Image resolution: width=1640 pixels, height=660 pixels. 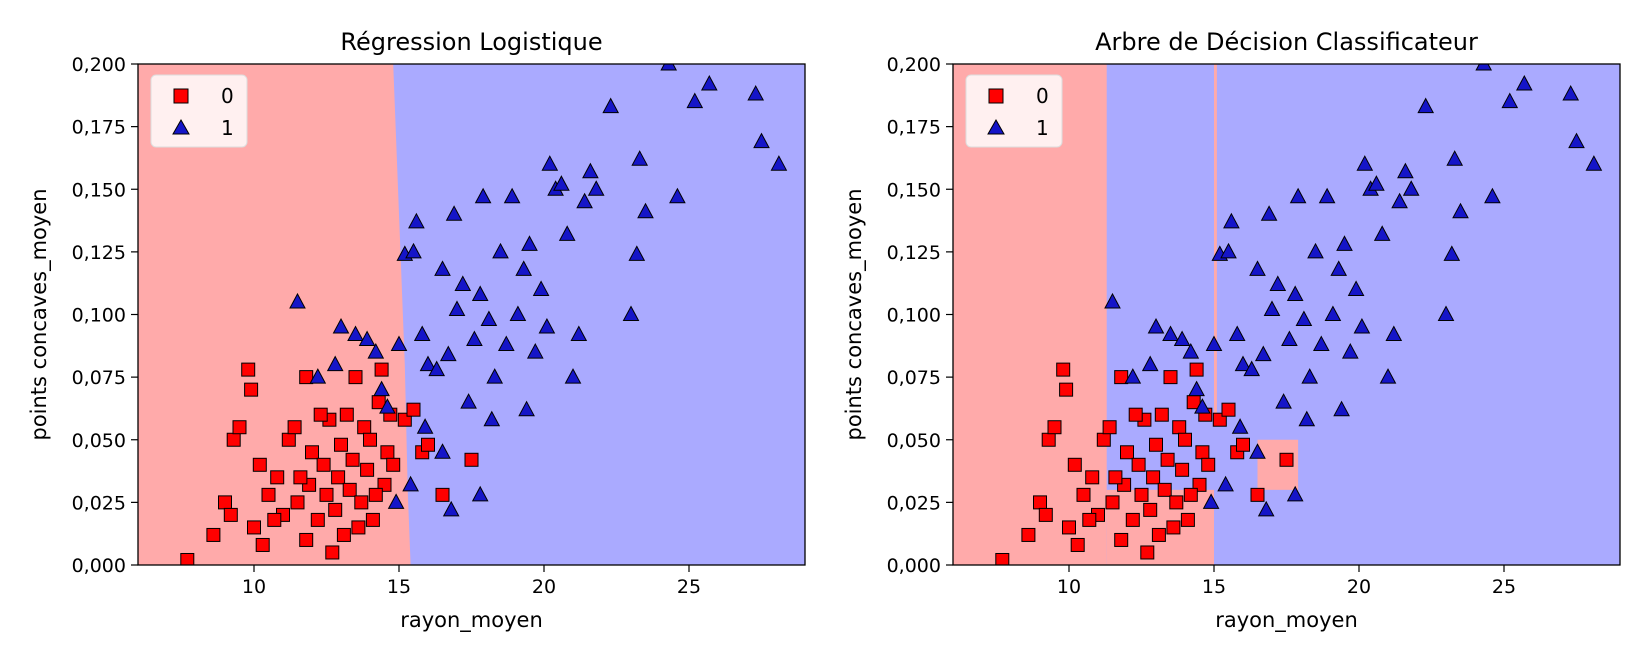 I want to click on legend-label: 1, so click(x=1042, y=128).